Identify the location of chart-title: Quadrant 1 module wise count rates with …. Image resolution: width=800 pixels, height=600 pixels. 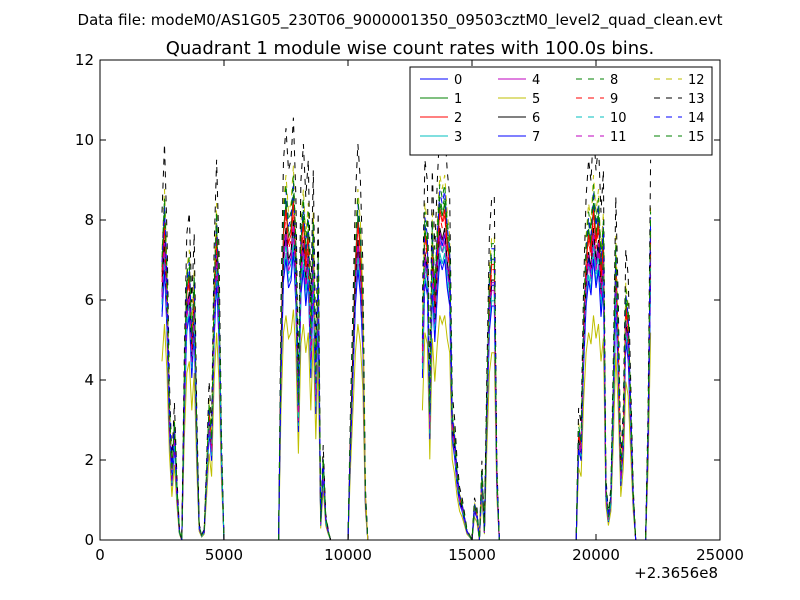
(410, 48).